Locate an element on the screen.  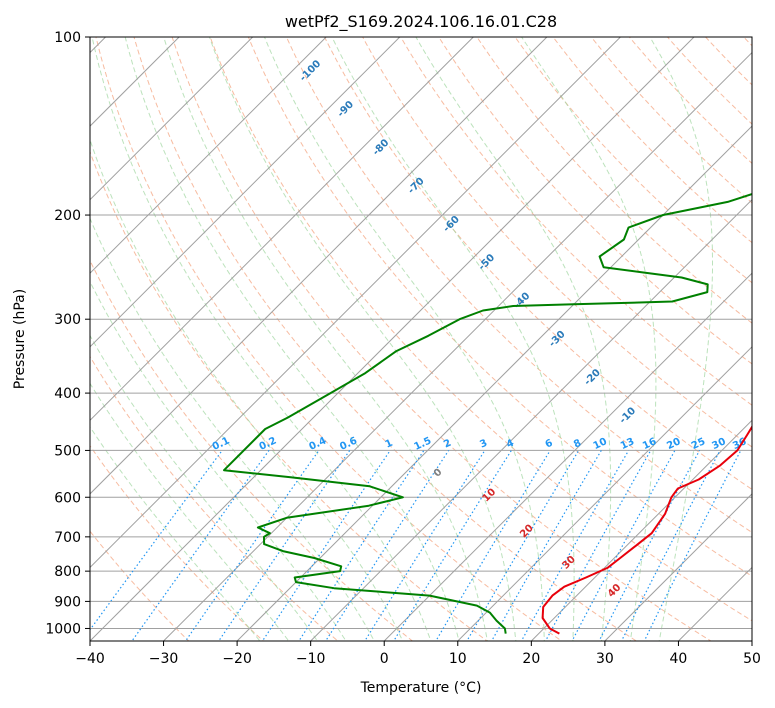
y-tick-label: 900 is located at coordinates (67, 602).